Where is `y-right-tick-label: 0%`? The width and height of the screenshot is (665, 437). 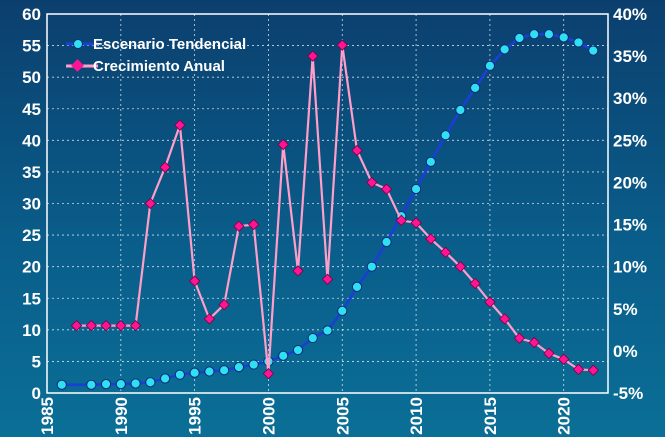
y-right-tick-label: 0% is located at coordinates (625, 351).